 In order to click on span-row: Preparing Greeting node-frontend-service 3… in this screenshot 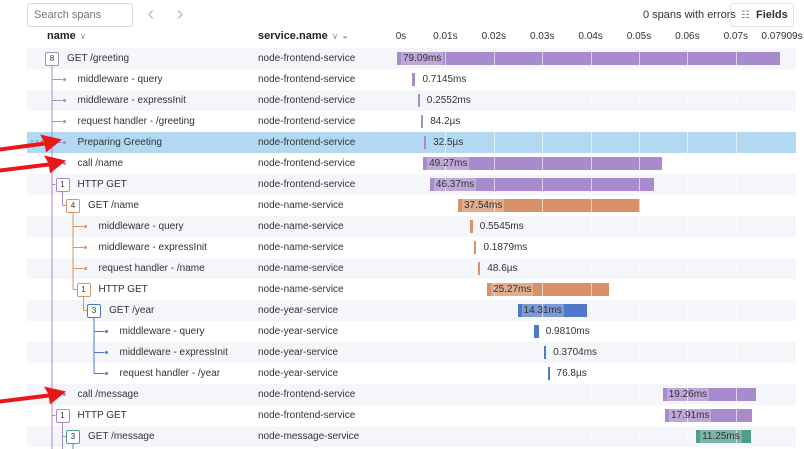, I will do `click(411, 142)`.